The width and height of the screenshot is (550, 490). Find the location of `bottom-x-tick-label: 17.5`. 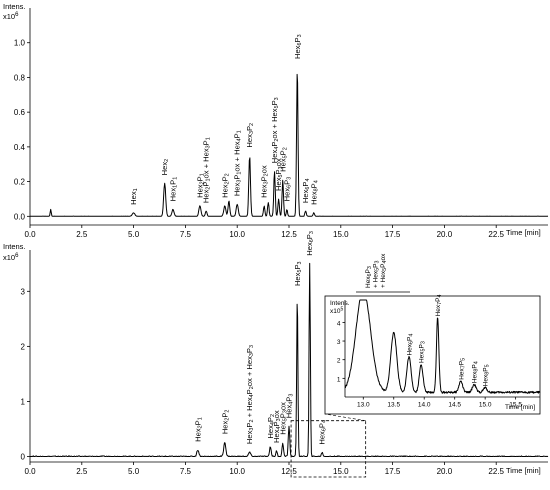

bottom-x-tick-label: 17.5 is located at coordinates (393, 471).